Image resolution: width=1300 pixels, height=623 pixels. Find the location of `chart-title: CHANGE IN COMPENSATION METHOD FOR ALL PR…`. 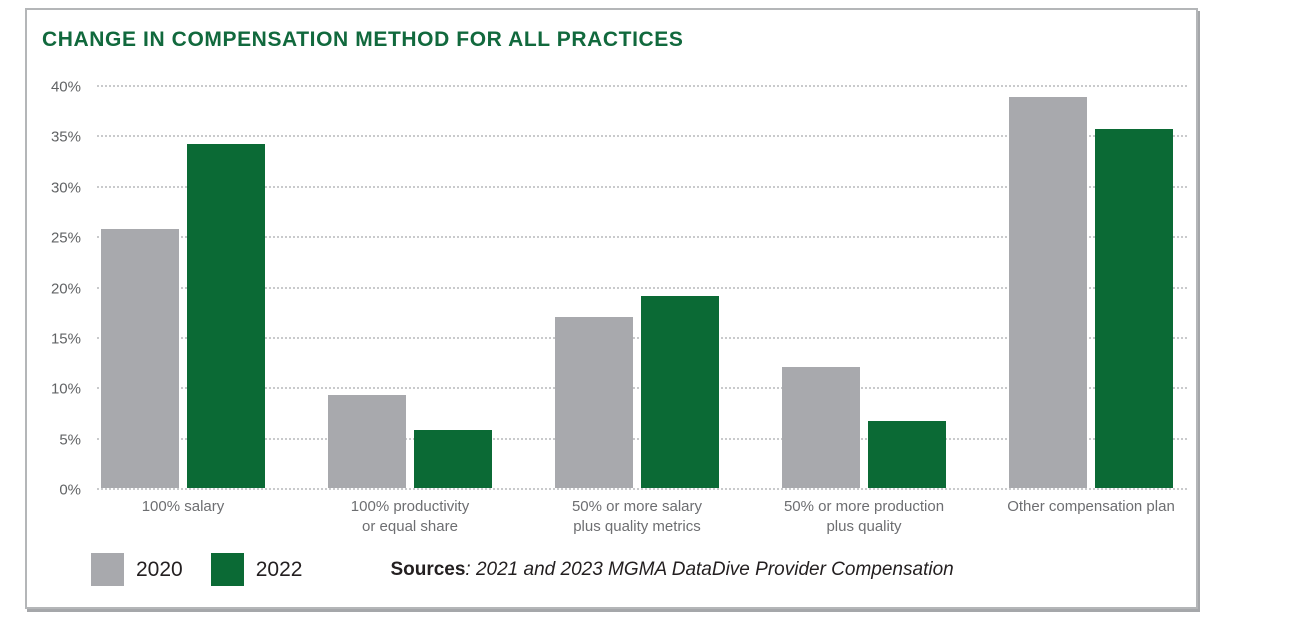

chart-title: CHANGE IN COMPENSATION METHOD FOR ALL PR… is located at coordinates (363, 39).